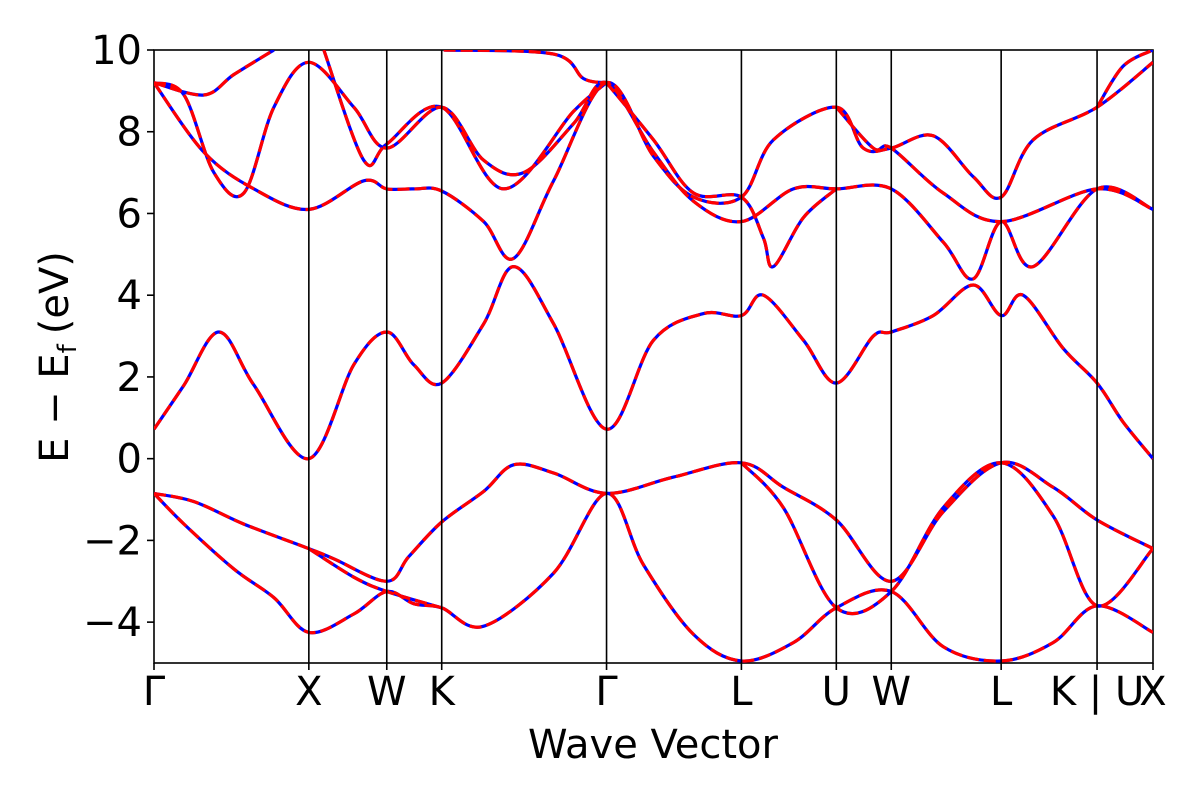 This screenshot has width=1200, height=800. What do you see at coordinates (443, 692) in the screenshot?
I see `x-tick-label: K` at bounding box center [443, 692].